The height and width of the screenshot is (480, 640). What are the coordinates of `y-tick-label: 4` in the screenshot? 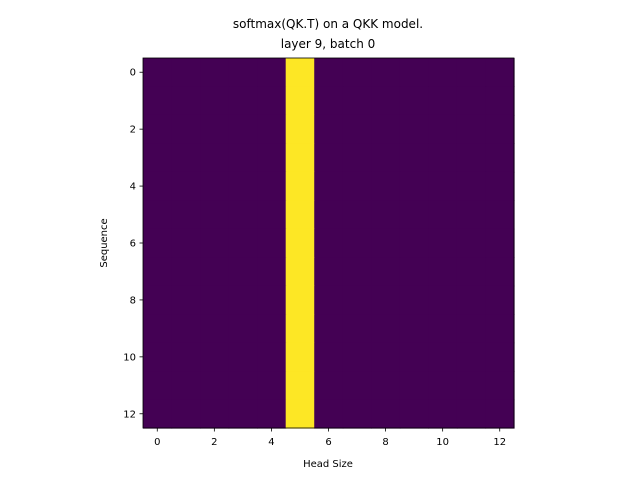 It's located at (133, 187).